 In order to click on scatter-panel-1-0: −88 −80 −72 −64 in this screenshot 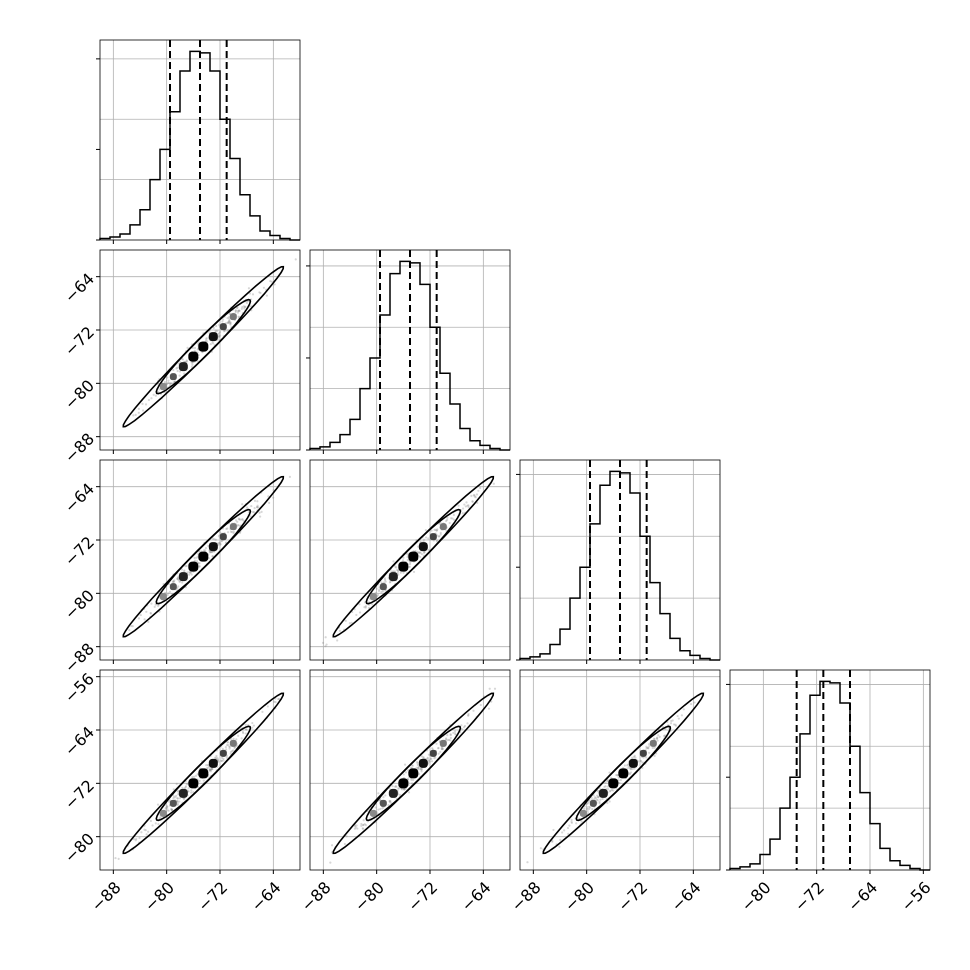, I will do `click(181, 358)`.